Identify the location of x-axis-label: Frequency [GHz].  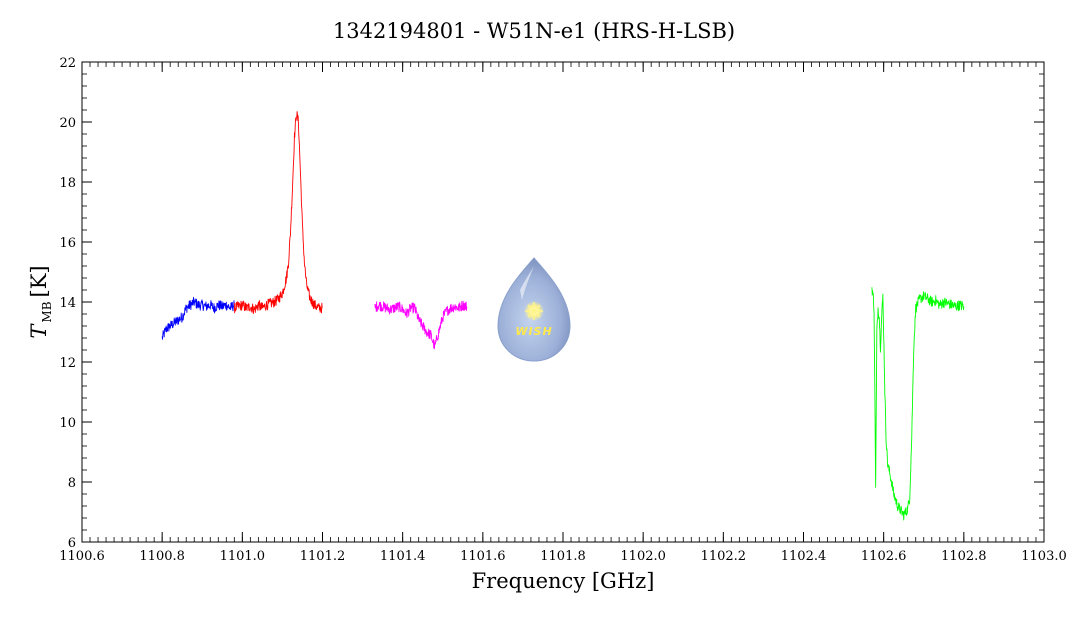
(563, 581).